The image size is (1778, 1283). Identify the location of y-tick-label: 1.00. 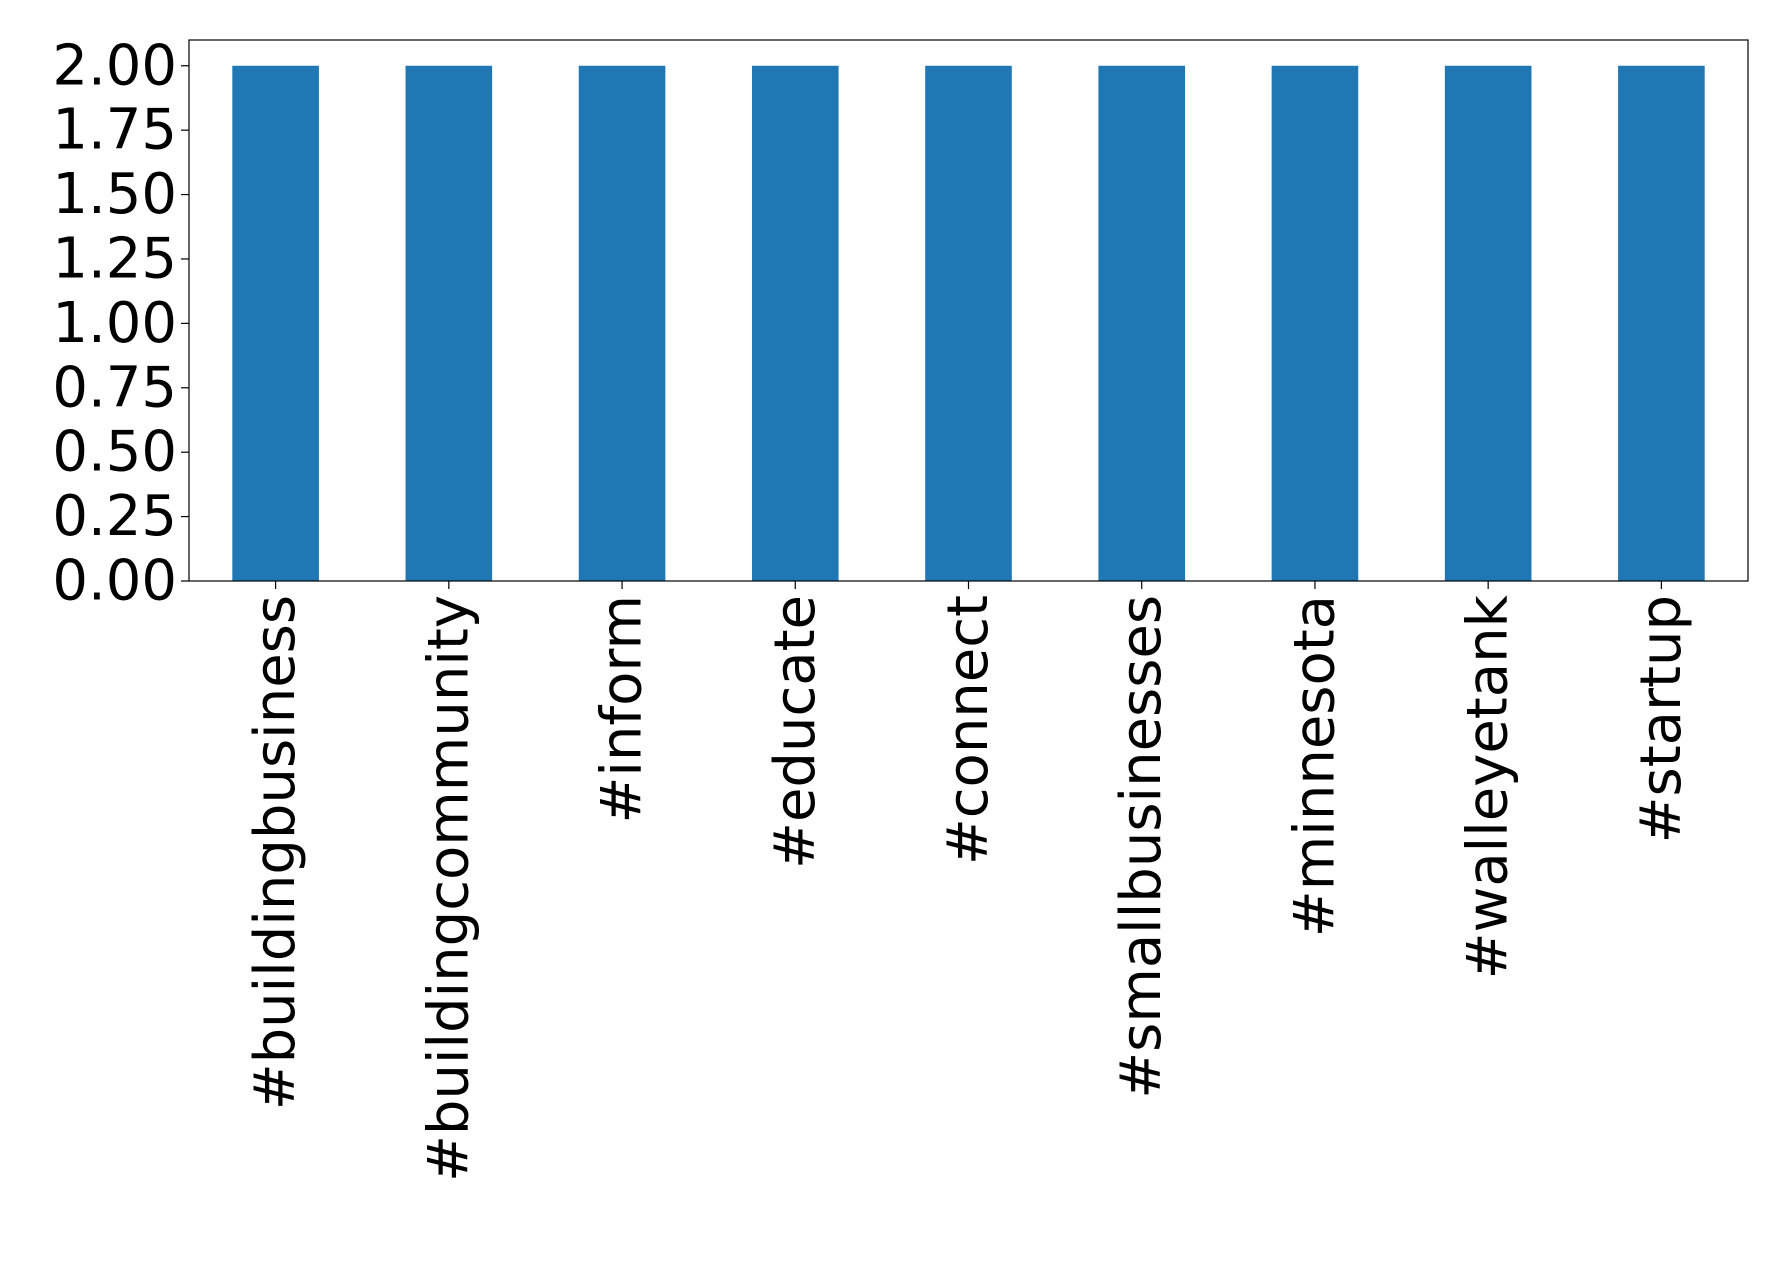
(114, 323).